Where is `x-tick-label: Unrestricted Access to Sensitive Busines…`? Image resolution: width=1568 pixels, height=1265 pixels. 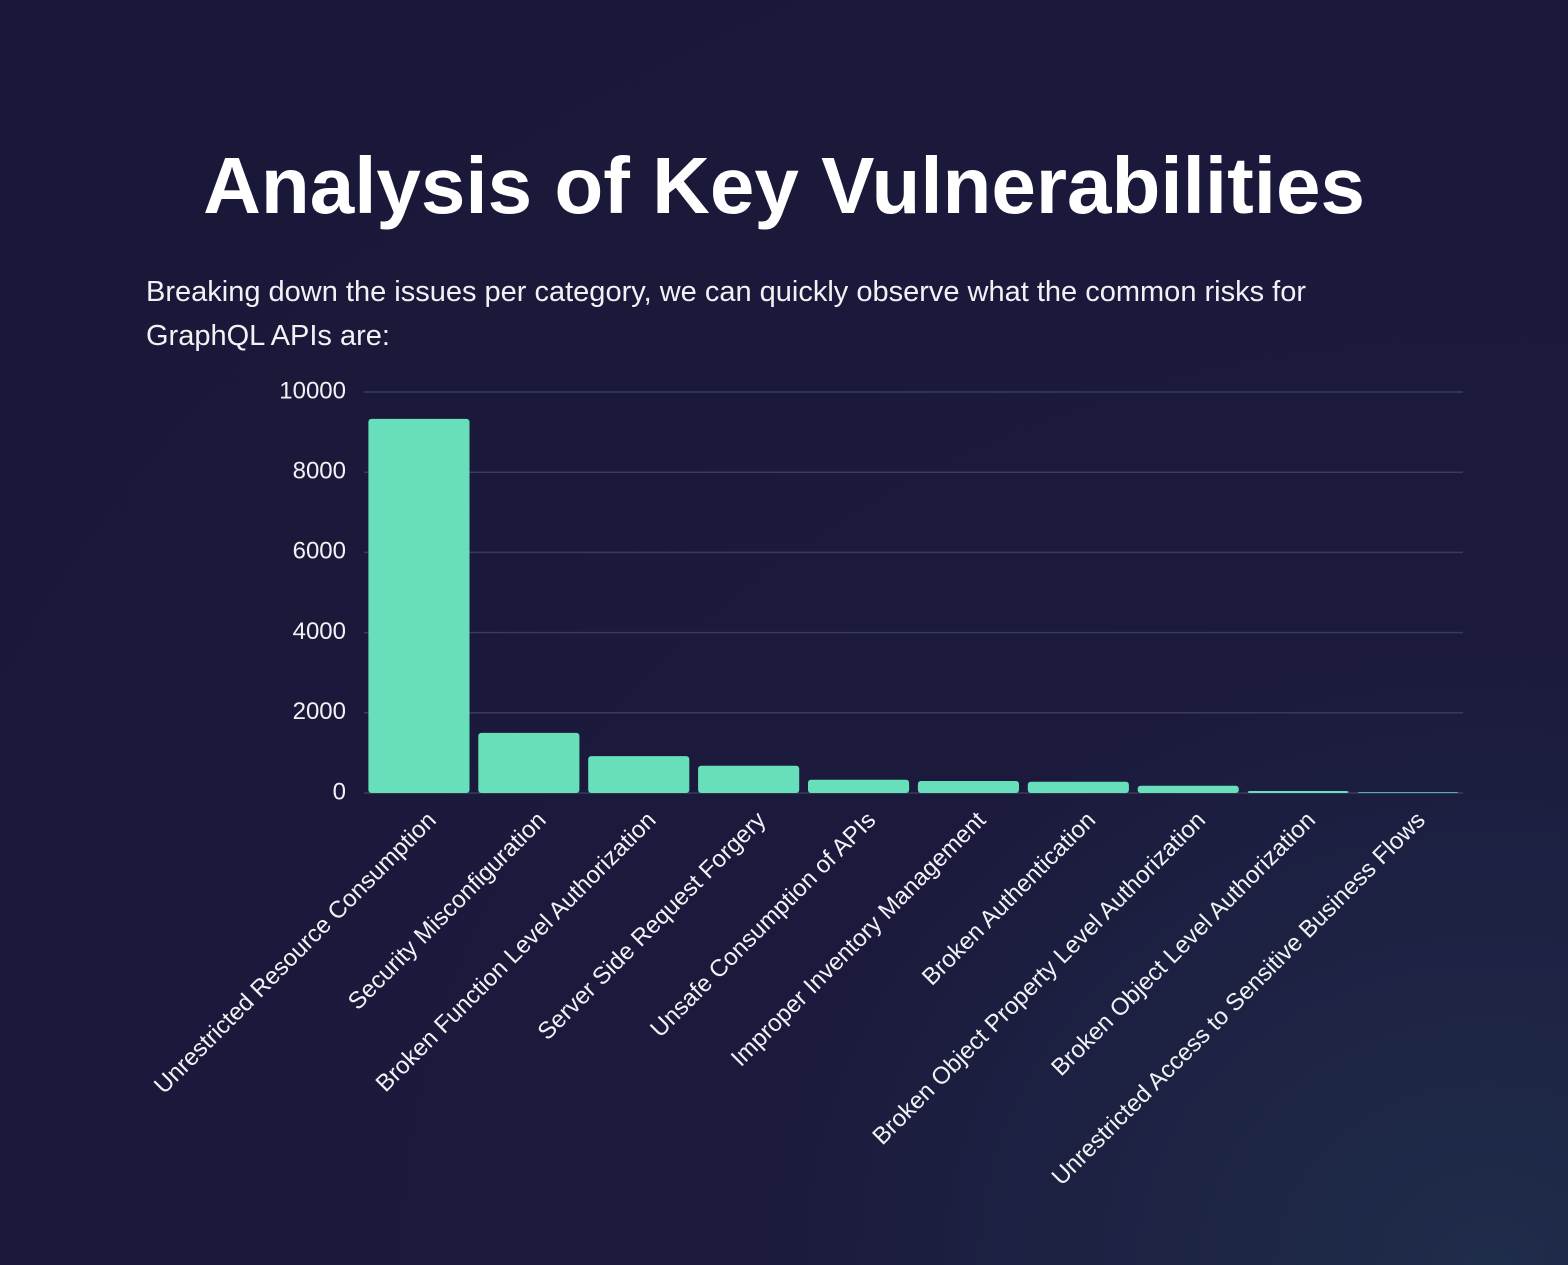 x-tick-label: Unrestricted Access to Sensitive Busines… is located at coordinates (1239, 999).